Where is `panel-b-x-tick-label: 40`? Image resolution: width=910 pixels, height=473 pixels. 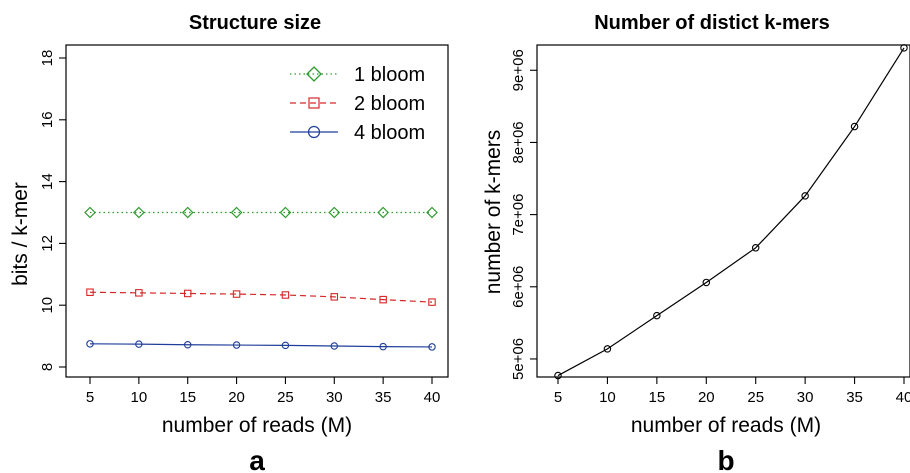 panel-b-x-tick-label: 40 is located at coordinates (903, 397).